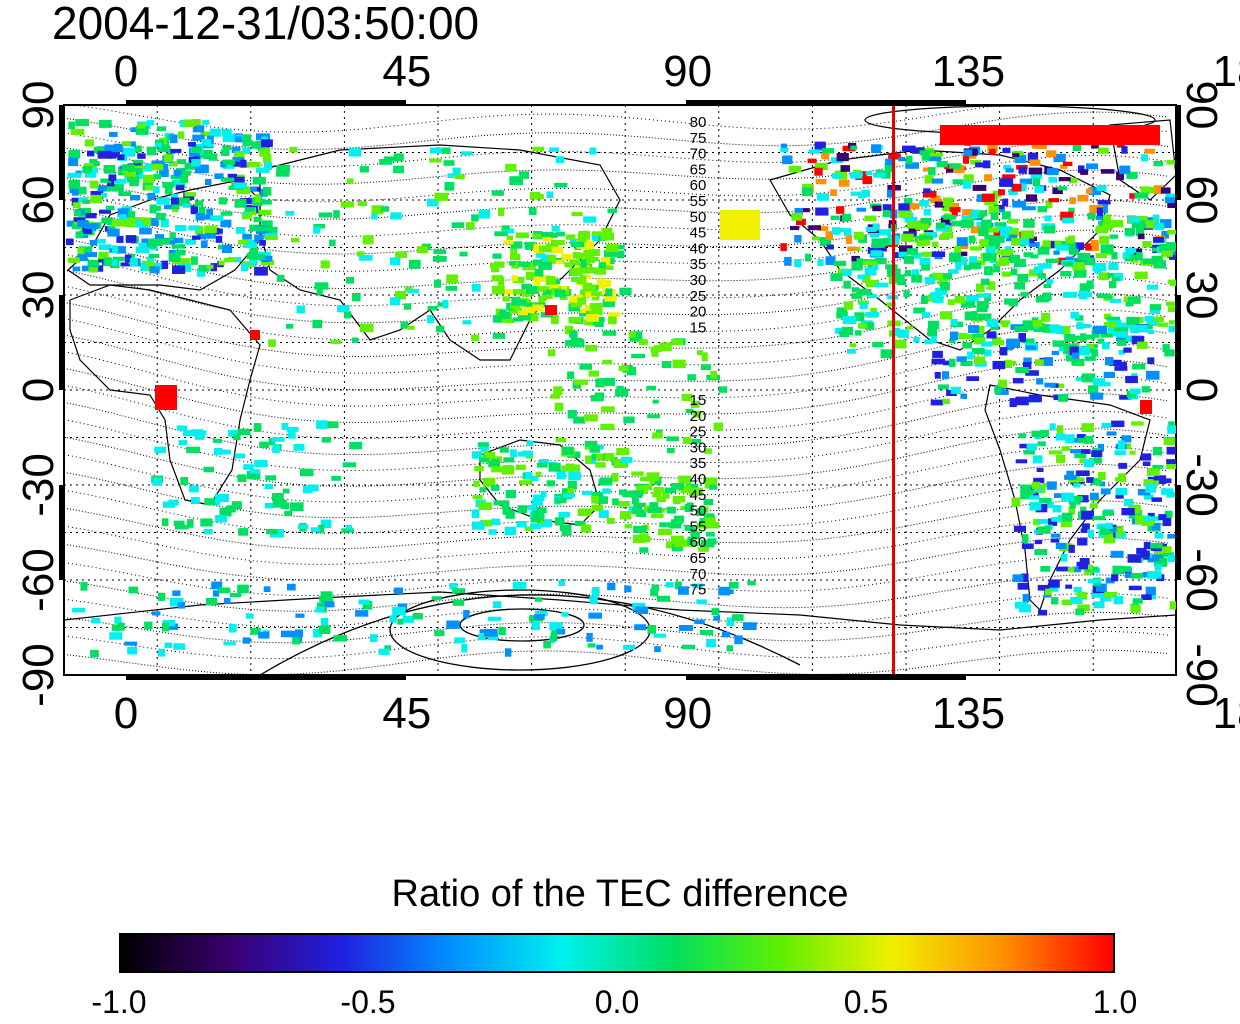 Image resolution: width=1240 pixels, height=1024 pixels. What do you see at coordinates (968, 713) in the screenshot?
I see `lon-tick-bottom: 135` at bounding box center [968, 713].